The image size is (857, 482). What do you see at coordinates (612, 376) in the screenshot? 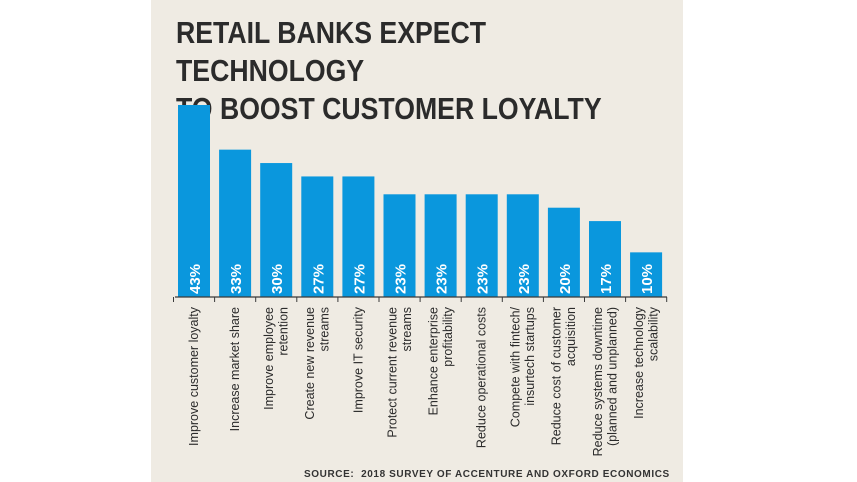
I see `category-label-line: (planned and unplanned)` at bounding box center [612, 376].